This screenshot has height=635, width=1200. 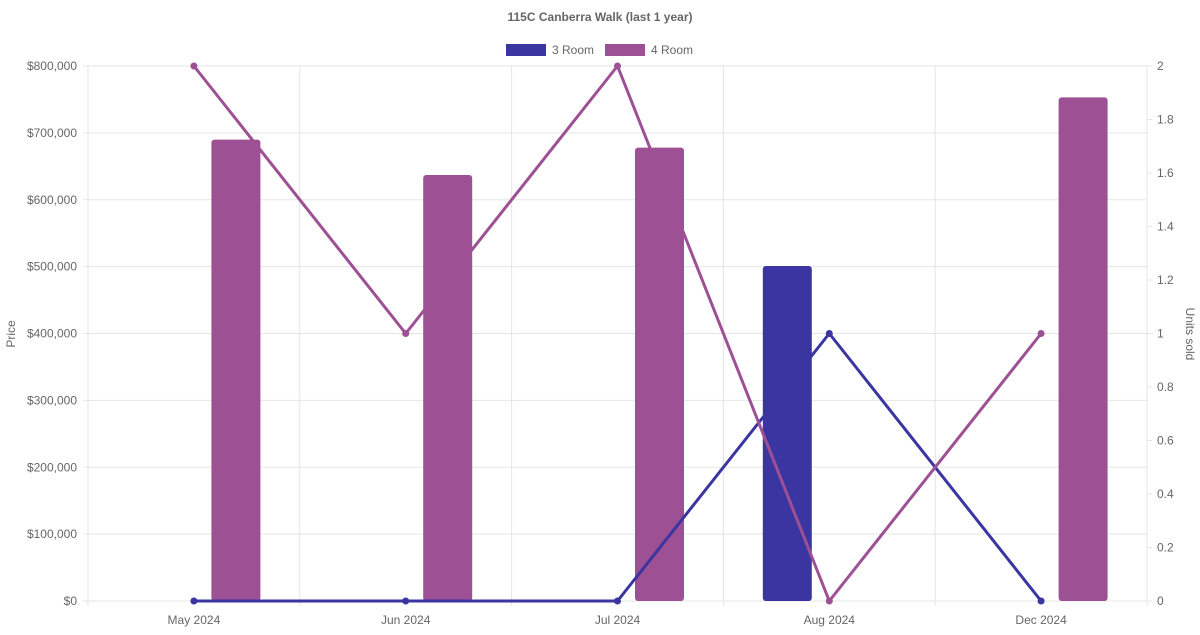 What do you see at coordinates (599, 50) in the screenshot?
I see `legend: 3 Room 4 Room` at bounding box center [599, 50].